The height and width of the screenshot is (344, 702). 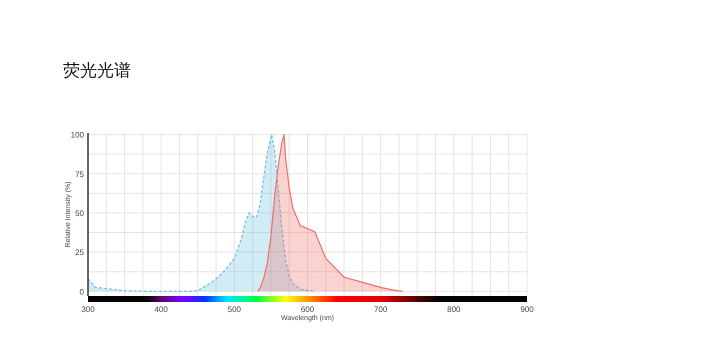 What do you see at coordinates (307, 309) in the screenshot?
I see `x-tick-label: 600` at bounding box center [307, 309].